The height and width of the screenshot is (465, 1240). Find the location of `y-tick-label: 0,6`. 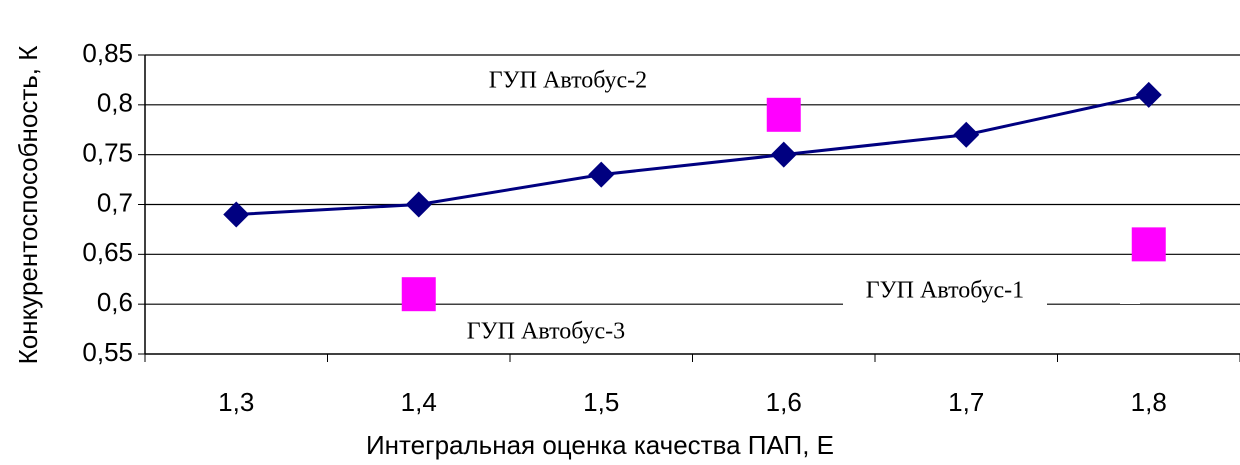

y-tick-label: 0,6 is located at coordinates (115, 302).